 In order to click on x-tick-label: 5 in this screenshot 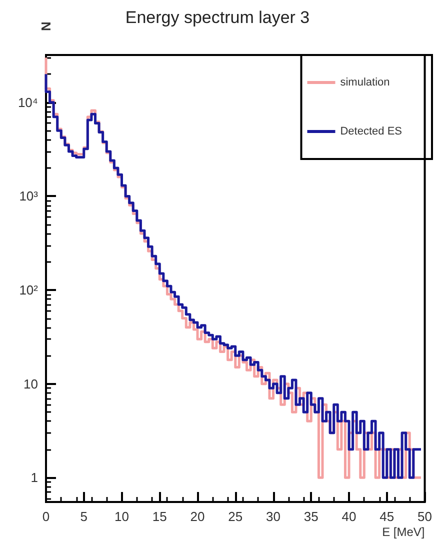, I will do `click(84, 516)`.